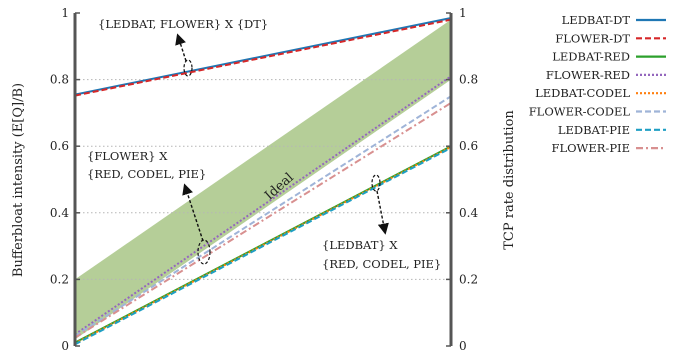 The image size is (684, 356). I want to click on series-line-ledbat-dt, so click(263, 56).